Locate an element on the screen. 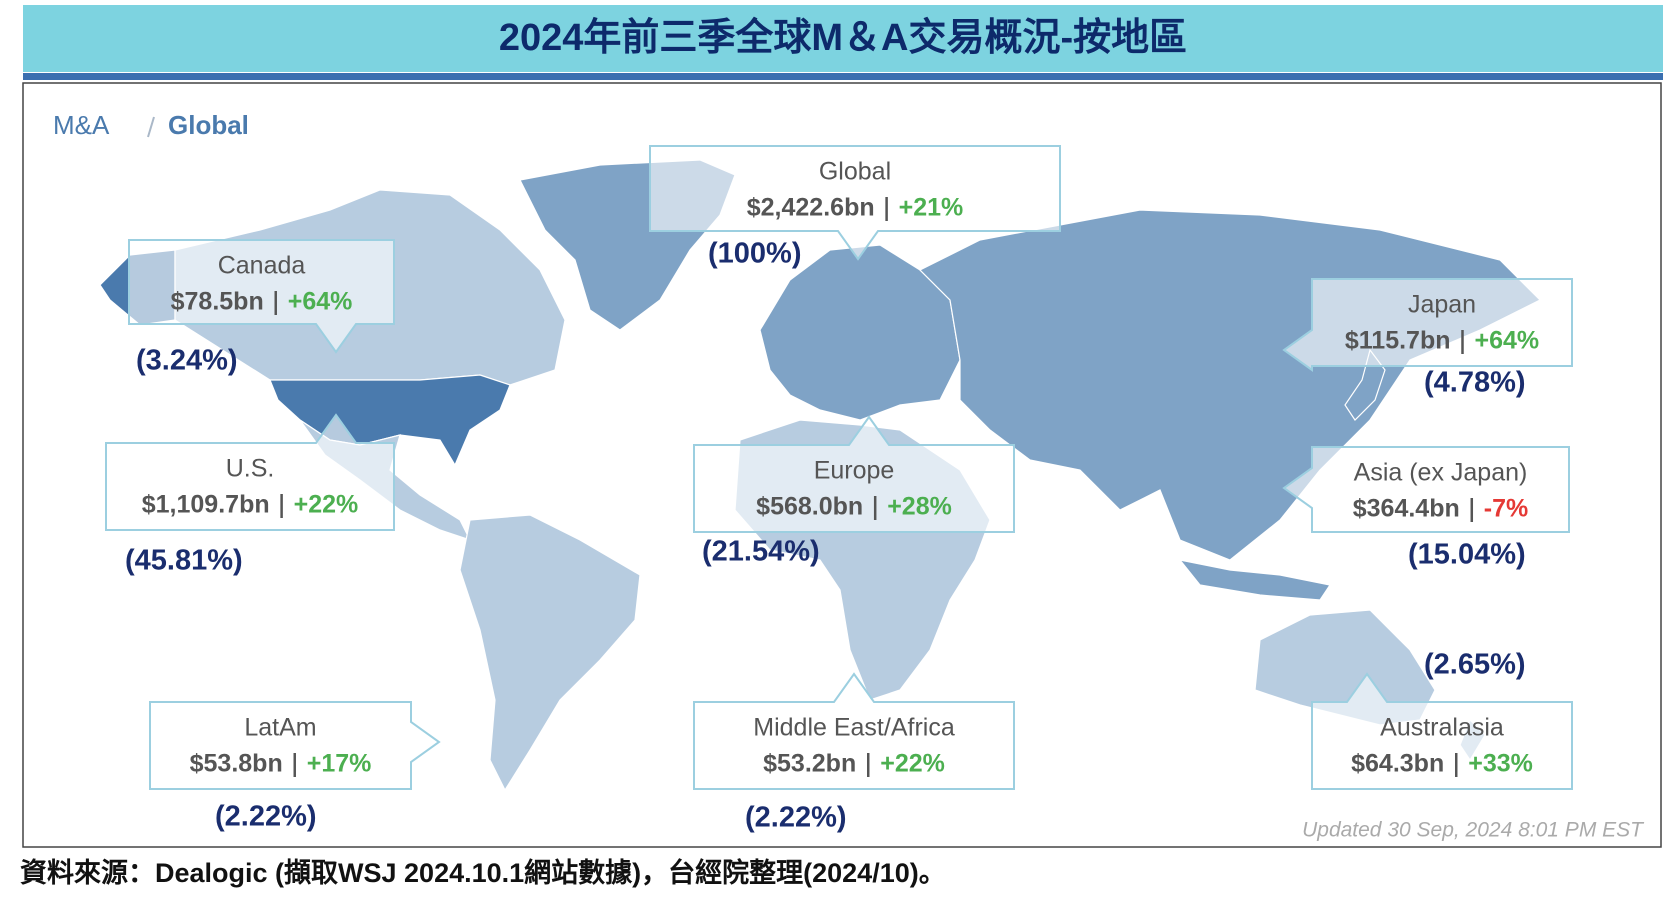 This screenshot has width=1663, height=909. region-callout: Canada $78.5bn +64% (3.24%) is located at coordinates (261, 308).